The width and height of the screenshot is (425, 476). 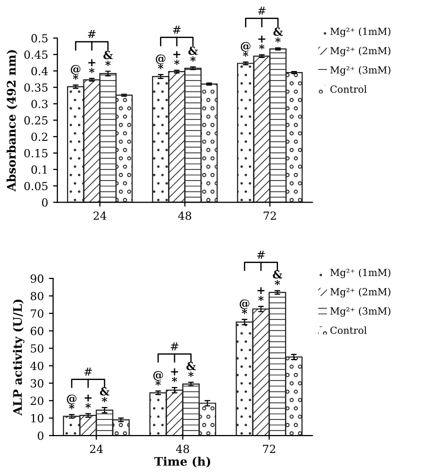 I want to click on y-tick-label: 0.2, so click(x=39, y=136).